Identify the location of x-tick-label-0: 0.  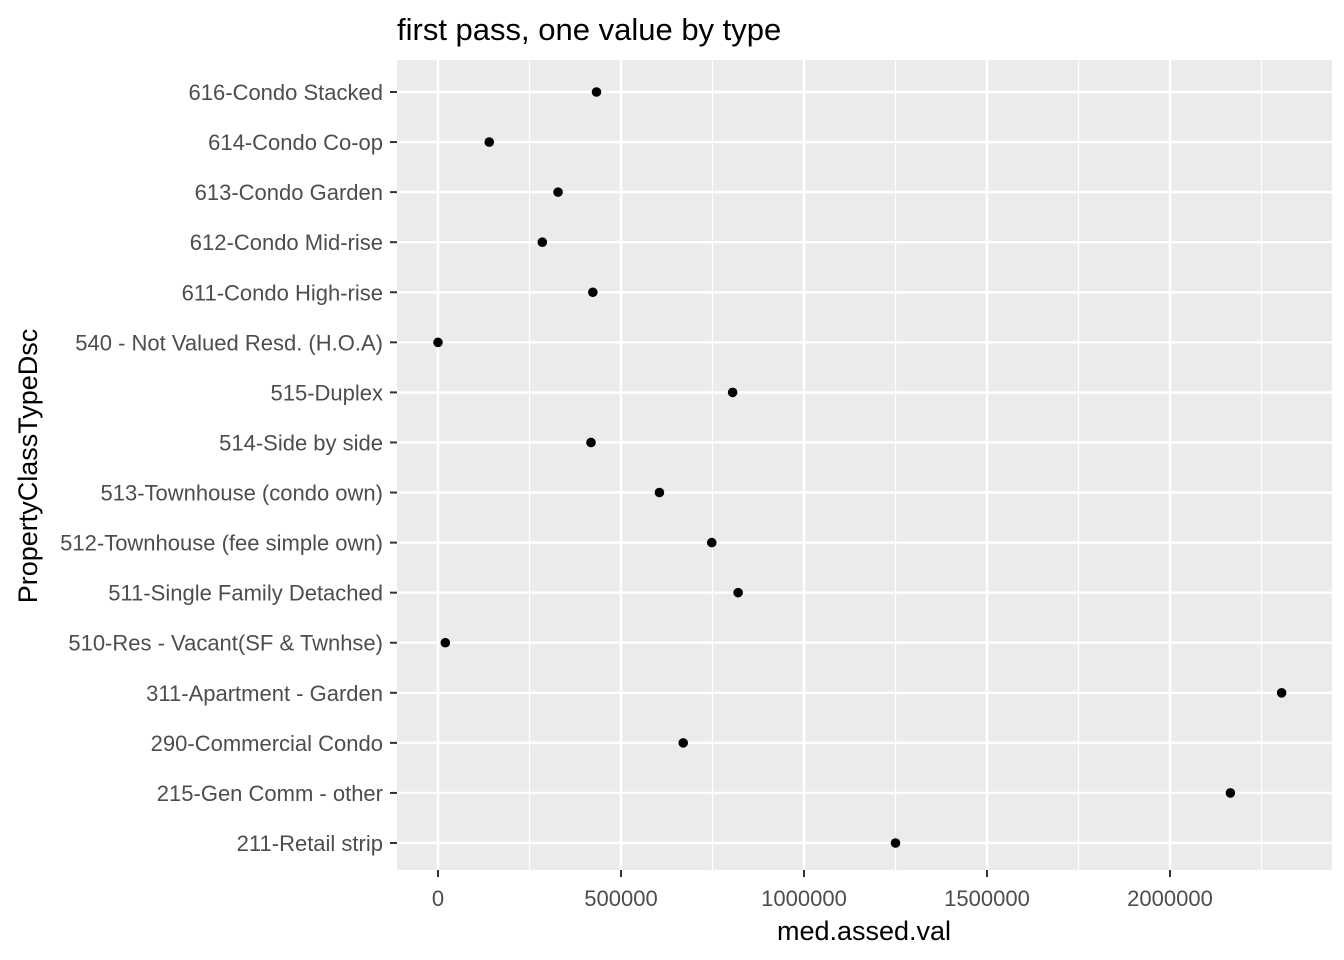
(438, 898).